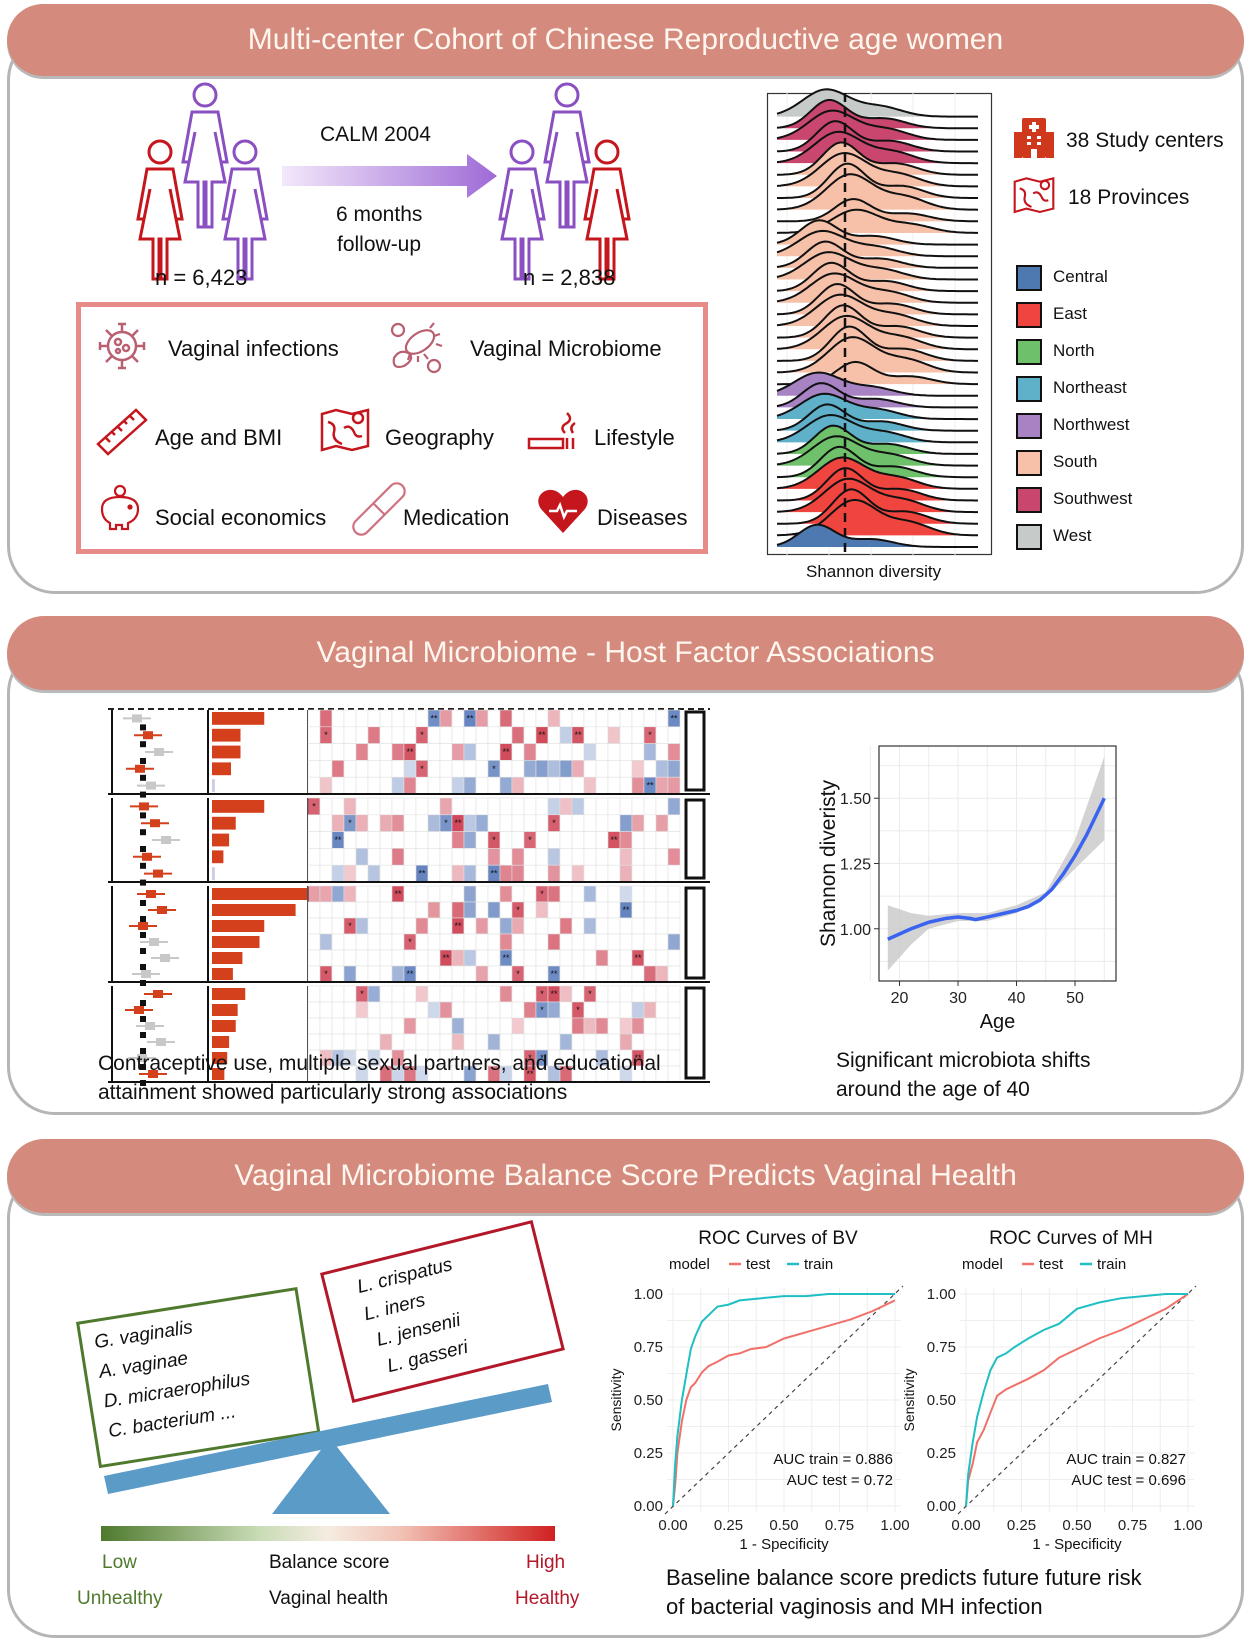 The height and width of the screenshot is (1641, 1251). I want to click on roc-curve-test, so click(1077, 1400).